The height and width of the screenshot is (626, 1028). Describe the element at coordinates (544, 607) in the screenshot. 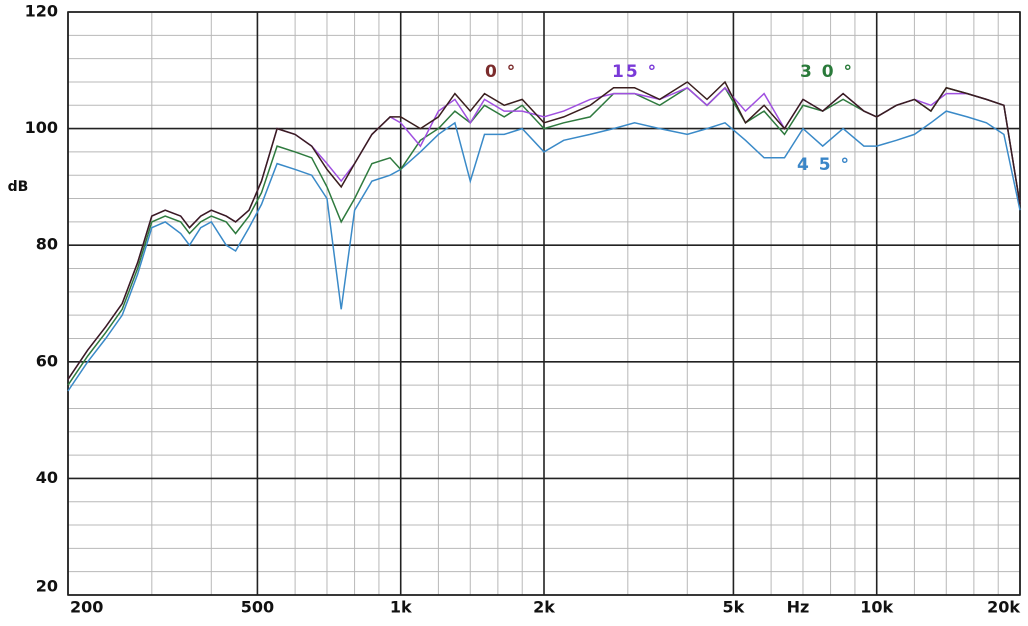

I see `x-tick-label: 2k` at that location.